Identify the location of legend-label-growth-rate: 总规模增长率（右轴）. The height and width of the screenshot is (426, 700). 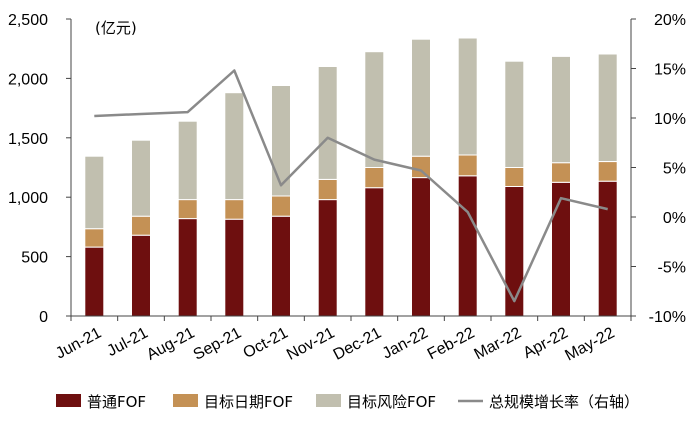
(564, 402).